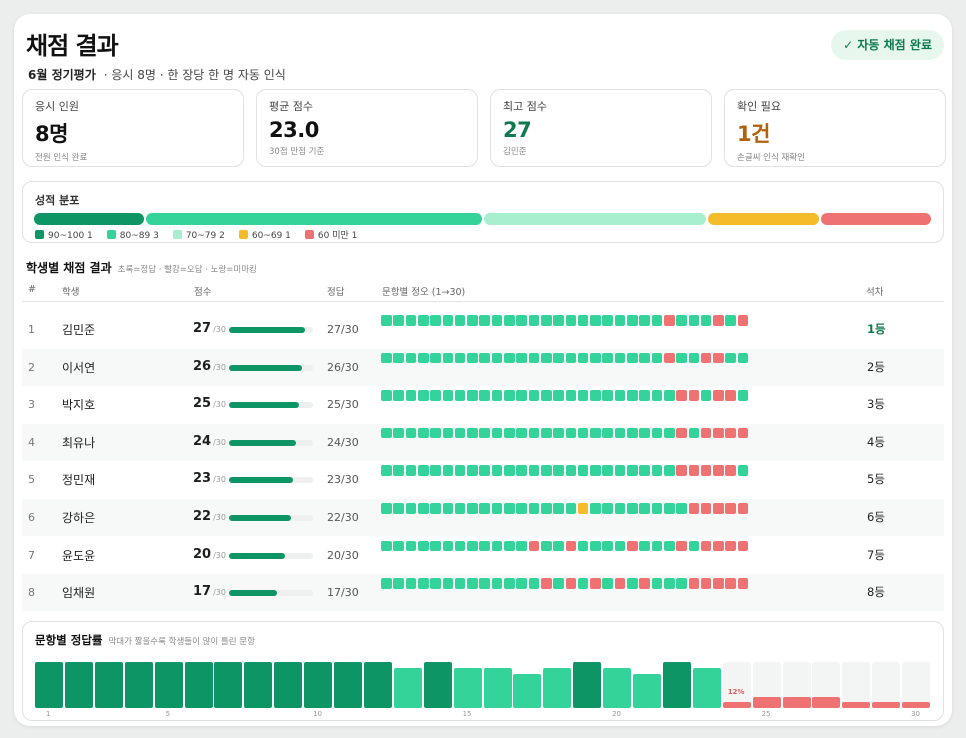 This screenshot has height=738, width=966. I want to click on axis-tick-label: 10, so click(318, 714).